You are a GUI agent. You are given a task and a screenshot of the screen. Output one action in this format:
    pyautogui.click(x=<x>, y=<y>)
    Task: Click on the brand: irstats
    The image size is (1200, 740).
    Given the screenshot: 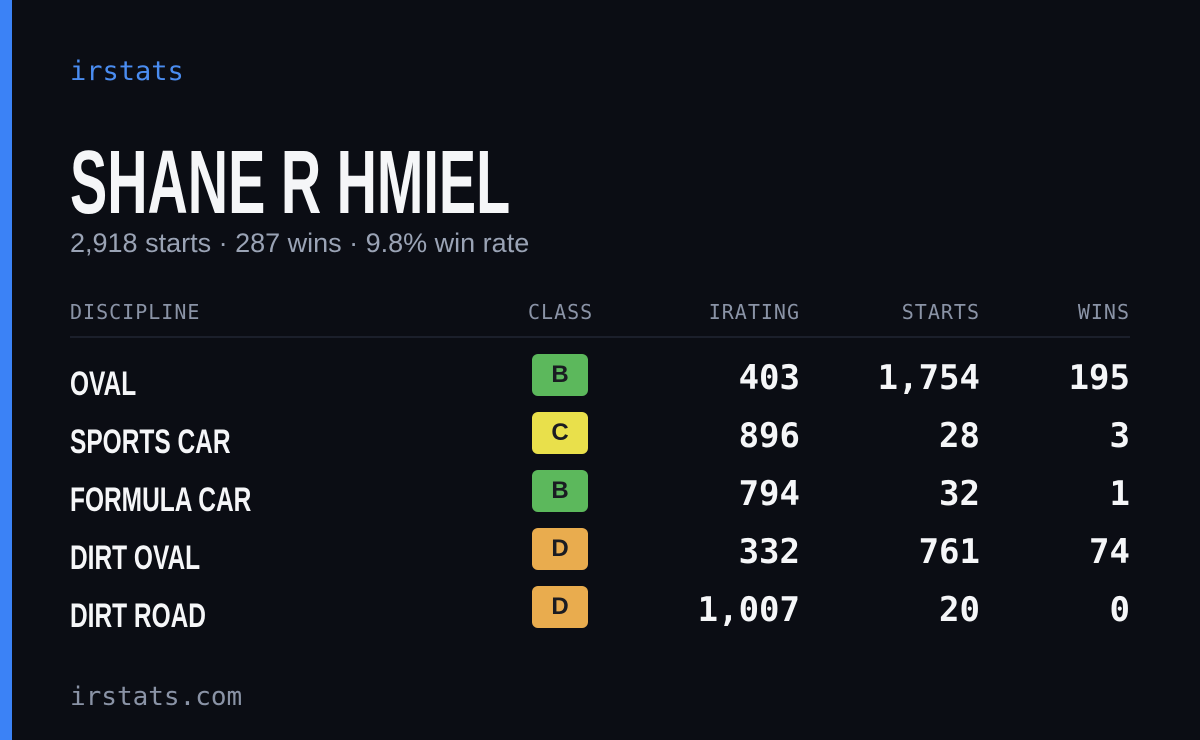 What is the action you would take?
    pyautogui.click(x=127, y=71)
    